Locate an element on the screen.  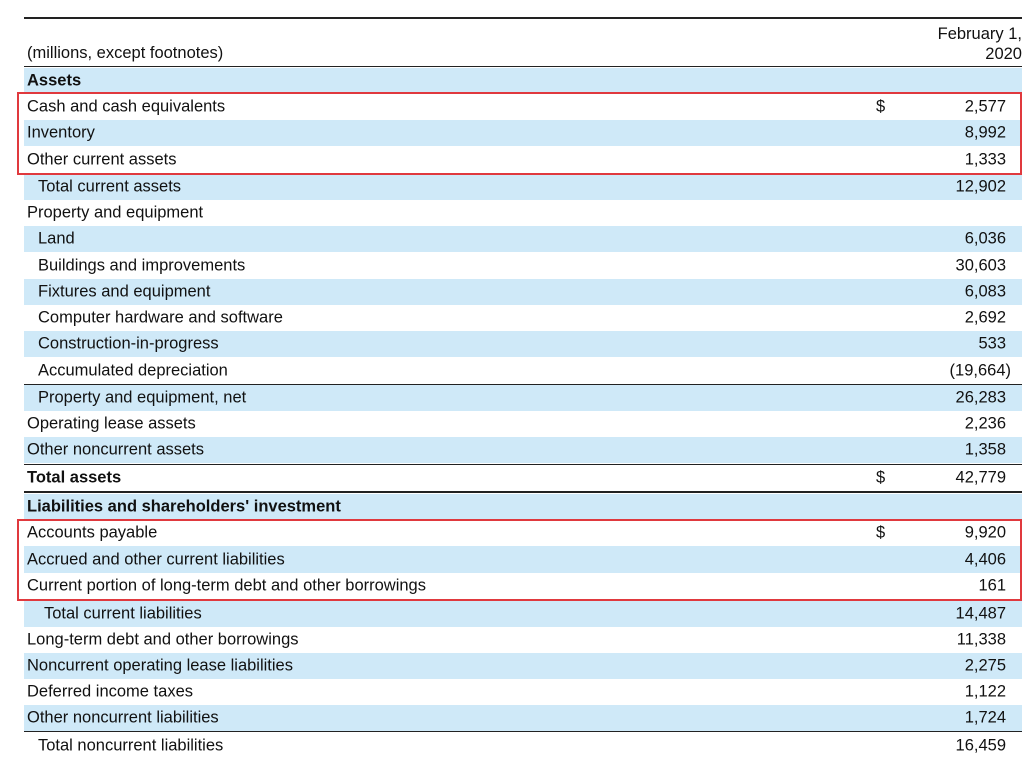
row-value: 161 is located at coordinates (992, 585).